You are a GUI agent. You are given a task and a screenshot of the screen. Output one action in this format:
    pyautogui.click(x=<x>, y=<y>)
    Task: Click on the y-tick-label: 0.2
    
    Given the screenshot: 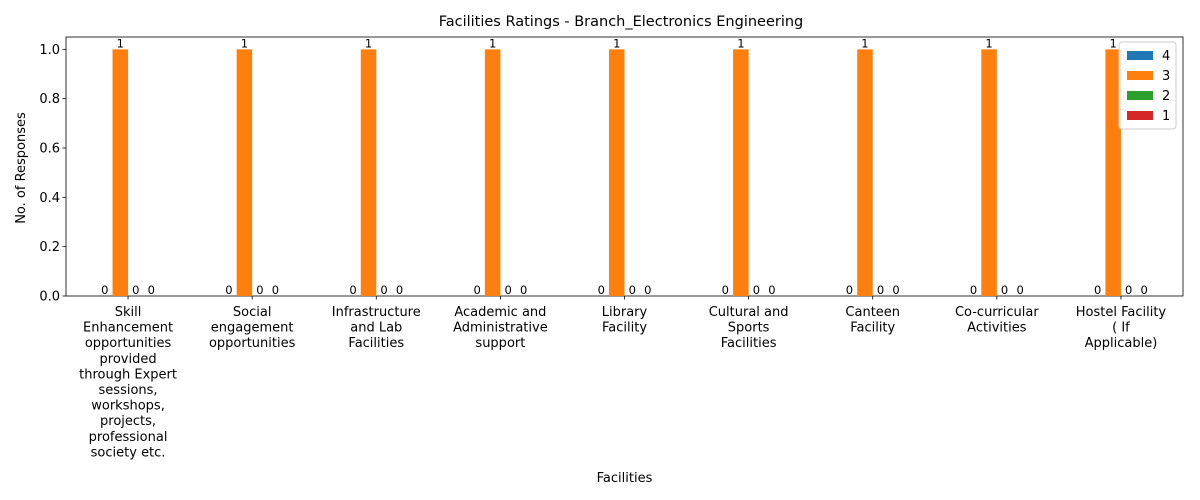 What is the action you would take?
    pyautogui.click(x=49, y=247)
    